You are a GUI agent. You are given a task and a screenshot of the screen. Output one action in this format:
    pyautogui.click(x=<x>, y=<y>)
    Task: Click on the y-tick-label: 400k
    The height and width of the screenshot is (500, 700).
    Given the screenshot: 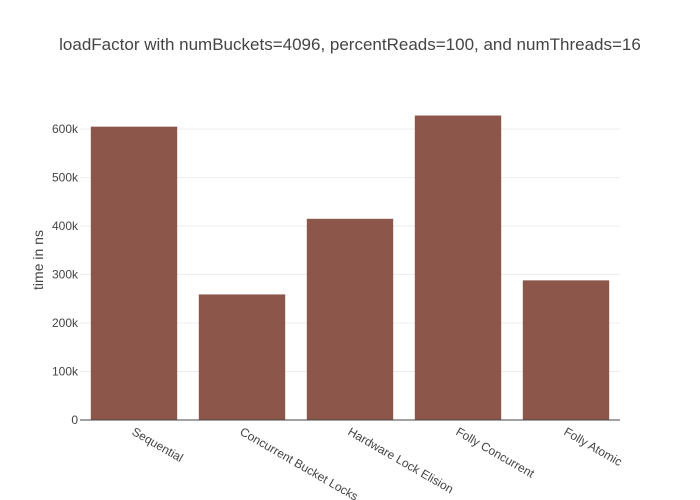 What is the action you would take?
    pyautogui.click(x=65, y=226)
    